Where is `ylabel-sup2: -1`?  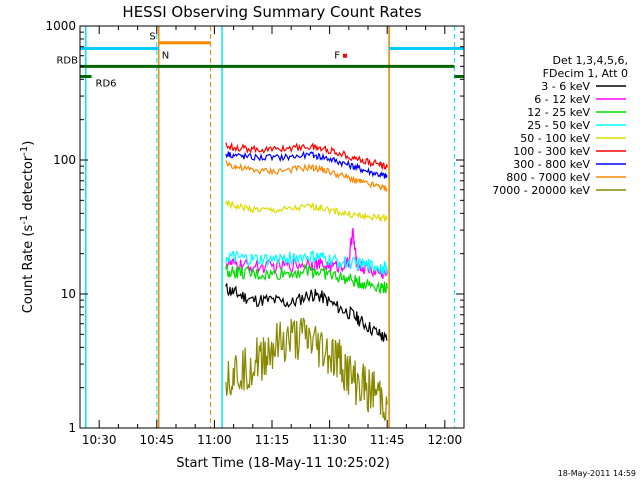
ylabel-sup2: -1 is located at coordinates (24, 151).